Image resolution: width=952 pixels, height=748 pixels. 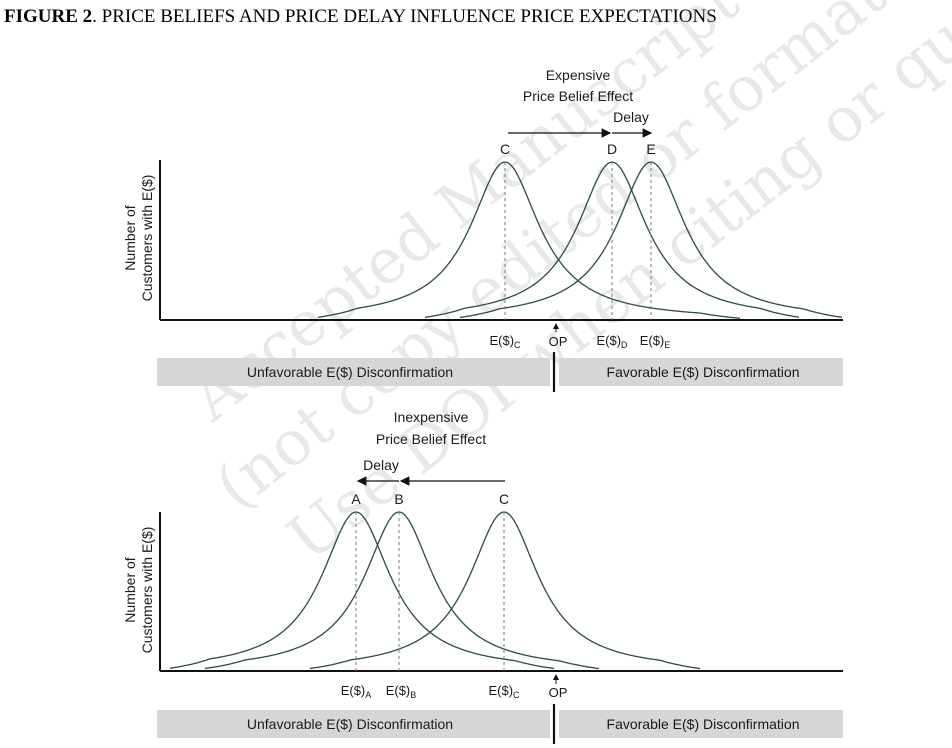 What do you see at coordinates (356, 691) in the screenshot?
I see `x-tick-a: E($)A` at bounding box center [356, 691].